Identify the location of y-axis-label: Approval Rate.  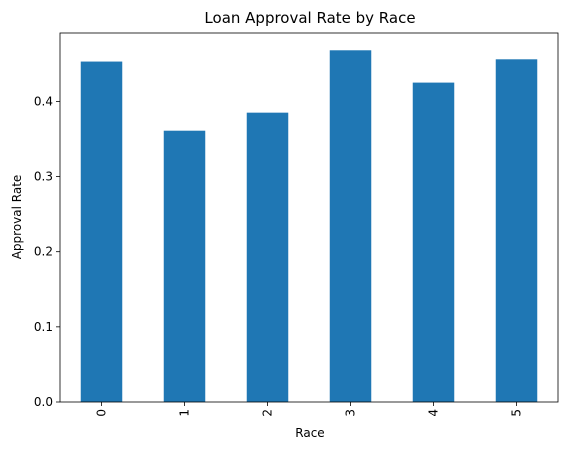
(17, 217).